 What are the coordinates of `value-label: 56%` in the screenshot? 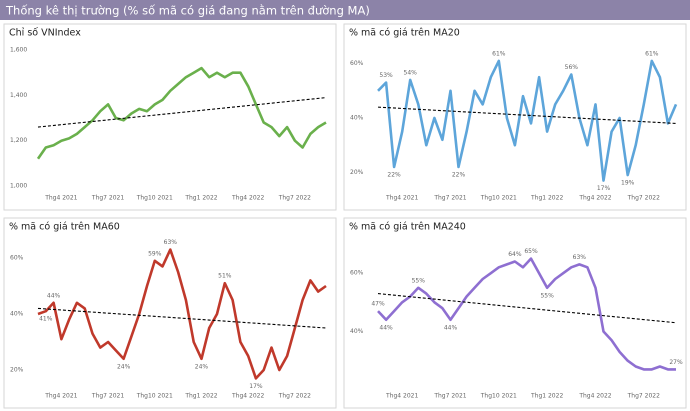 It's located at (572, 67).